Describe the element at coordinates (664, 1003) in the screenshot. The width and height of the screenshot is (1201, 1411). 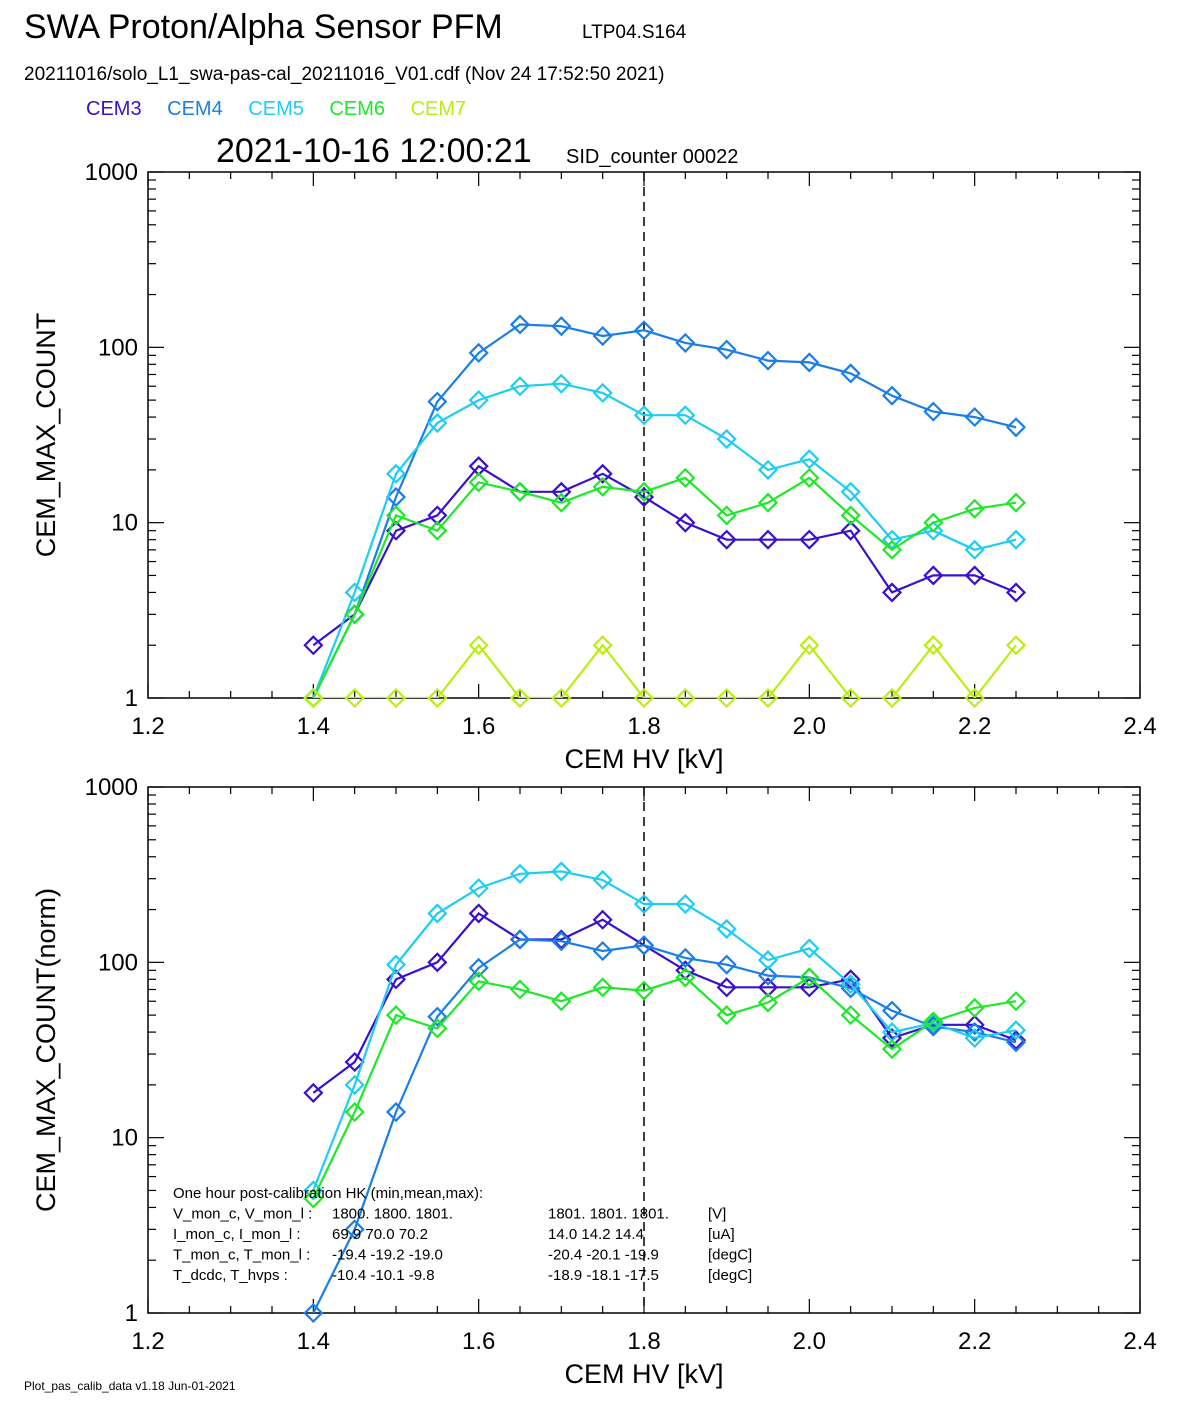
I see `chart2-cem3-line` at that location.